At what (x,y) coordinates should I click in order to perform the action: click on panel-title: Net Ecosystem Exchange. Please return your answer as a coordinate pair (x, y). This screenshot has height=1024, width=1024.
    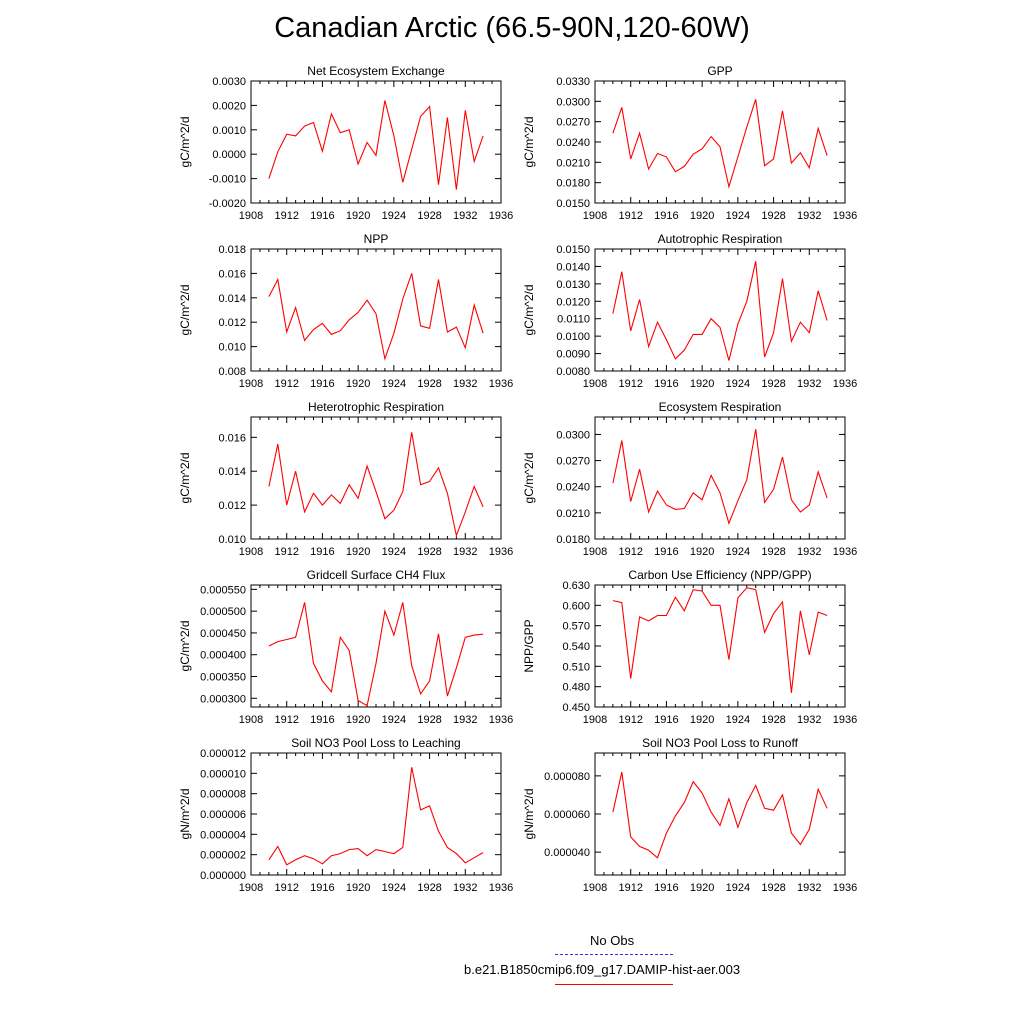
    Looking at the image, I should click on (376, 71).